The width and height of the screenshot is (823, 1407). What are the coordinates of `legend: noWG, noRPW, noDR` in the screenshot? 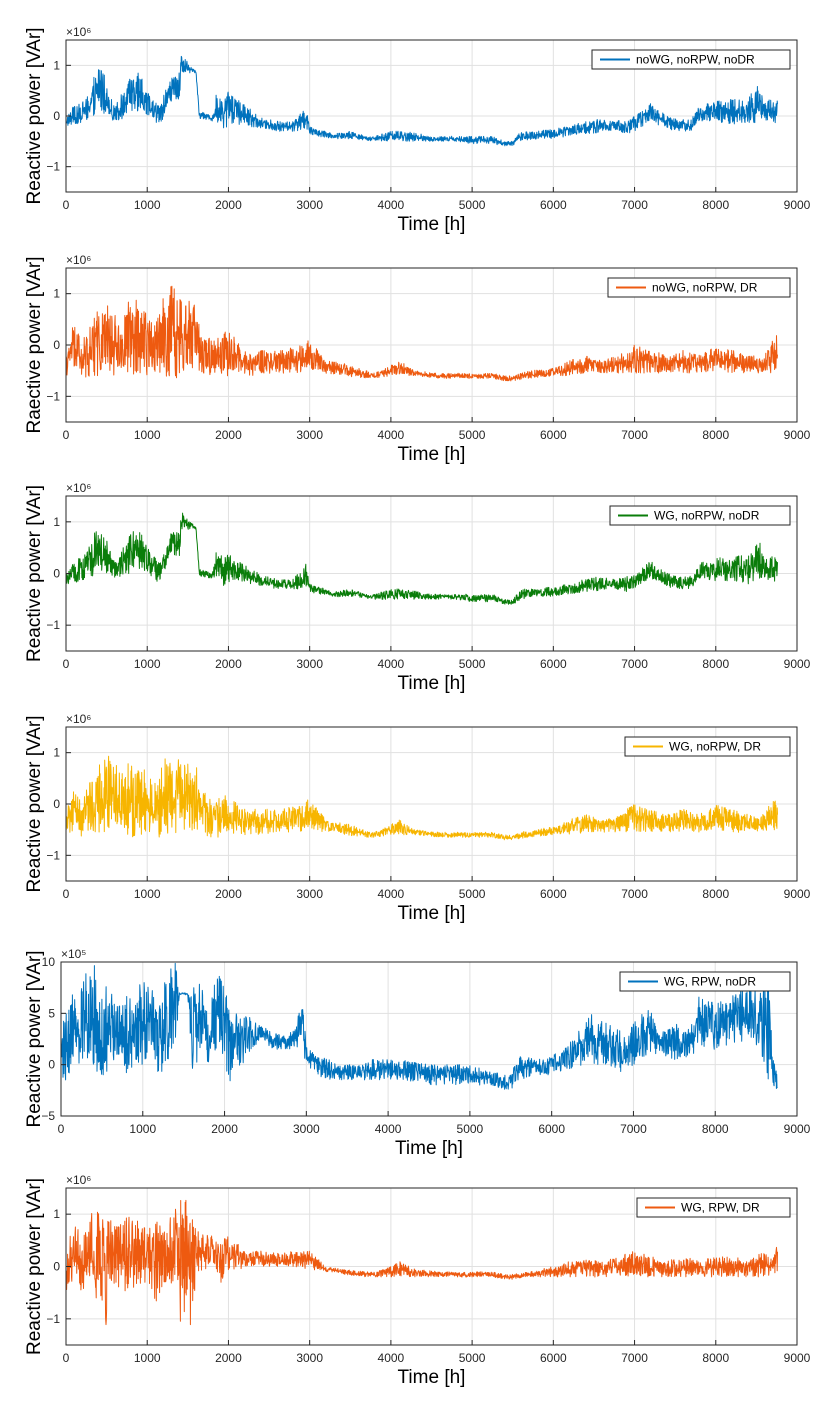 It's located at (691, 59).